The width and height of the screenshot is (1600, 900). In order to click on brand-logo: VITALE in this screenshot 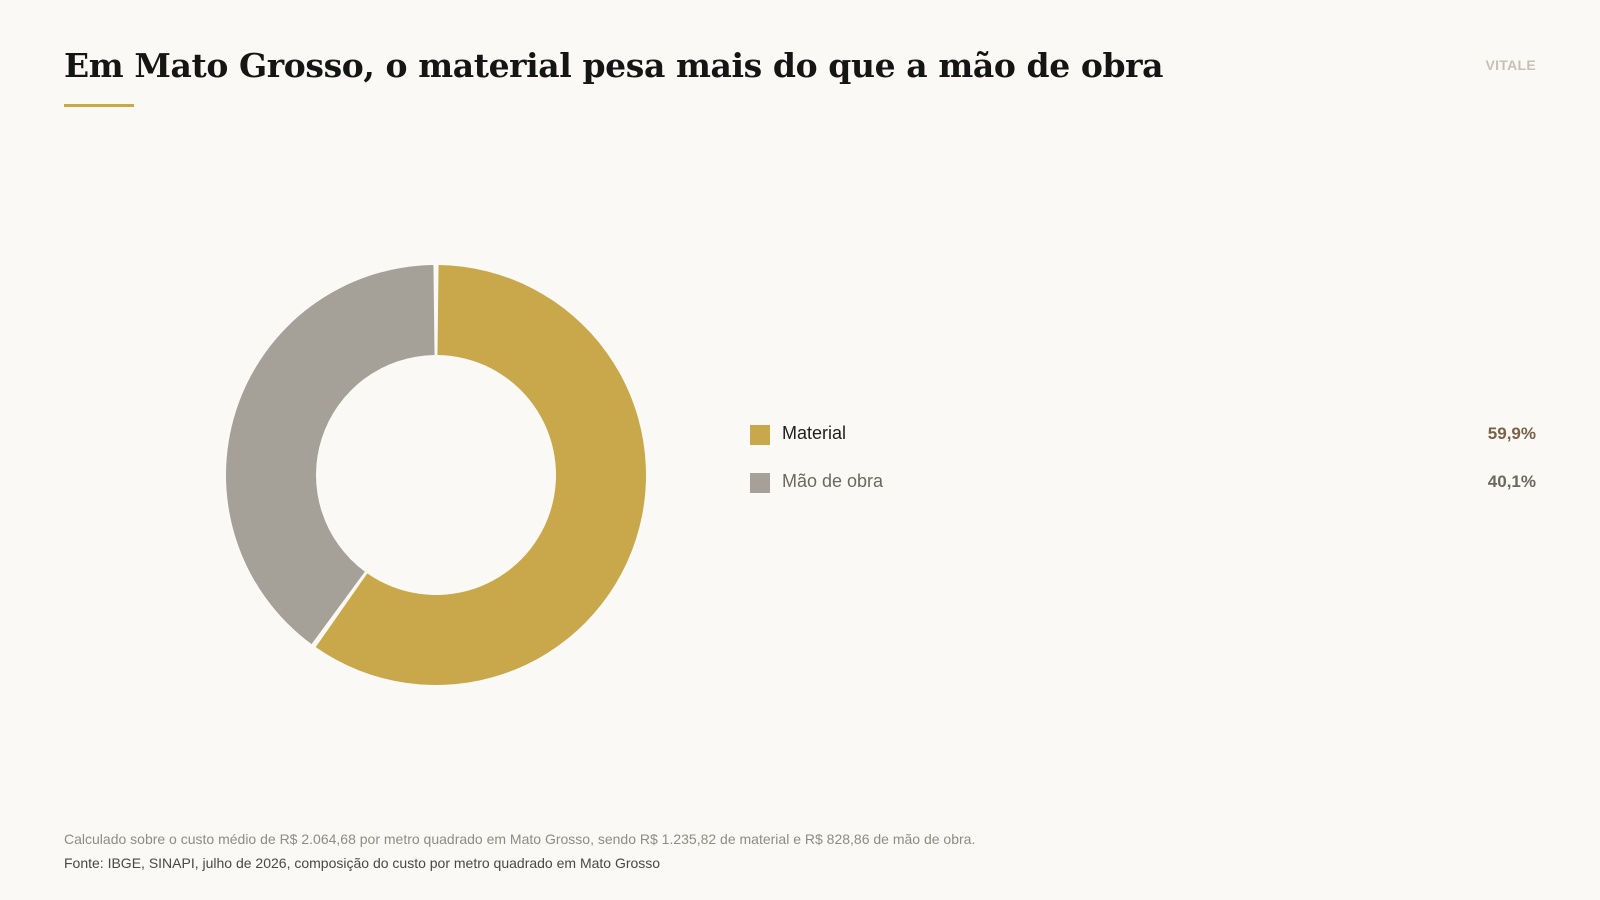, I will do `click(1510, 65)`.